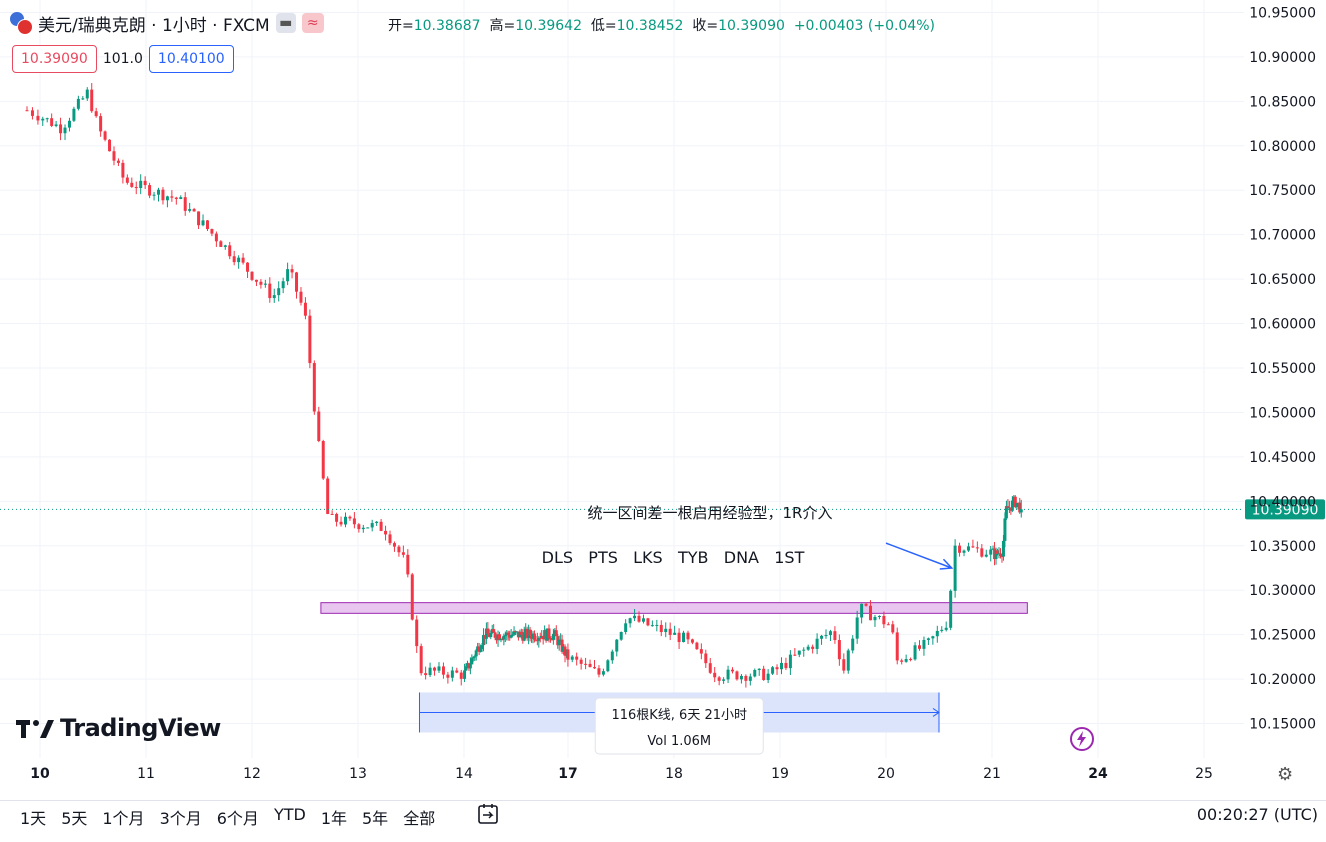 The image size is (1326, 842). Describe the element at coordinates (237, 818) in the screenshot. I see `range-6m: 6个月` at that location.